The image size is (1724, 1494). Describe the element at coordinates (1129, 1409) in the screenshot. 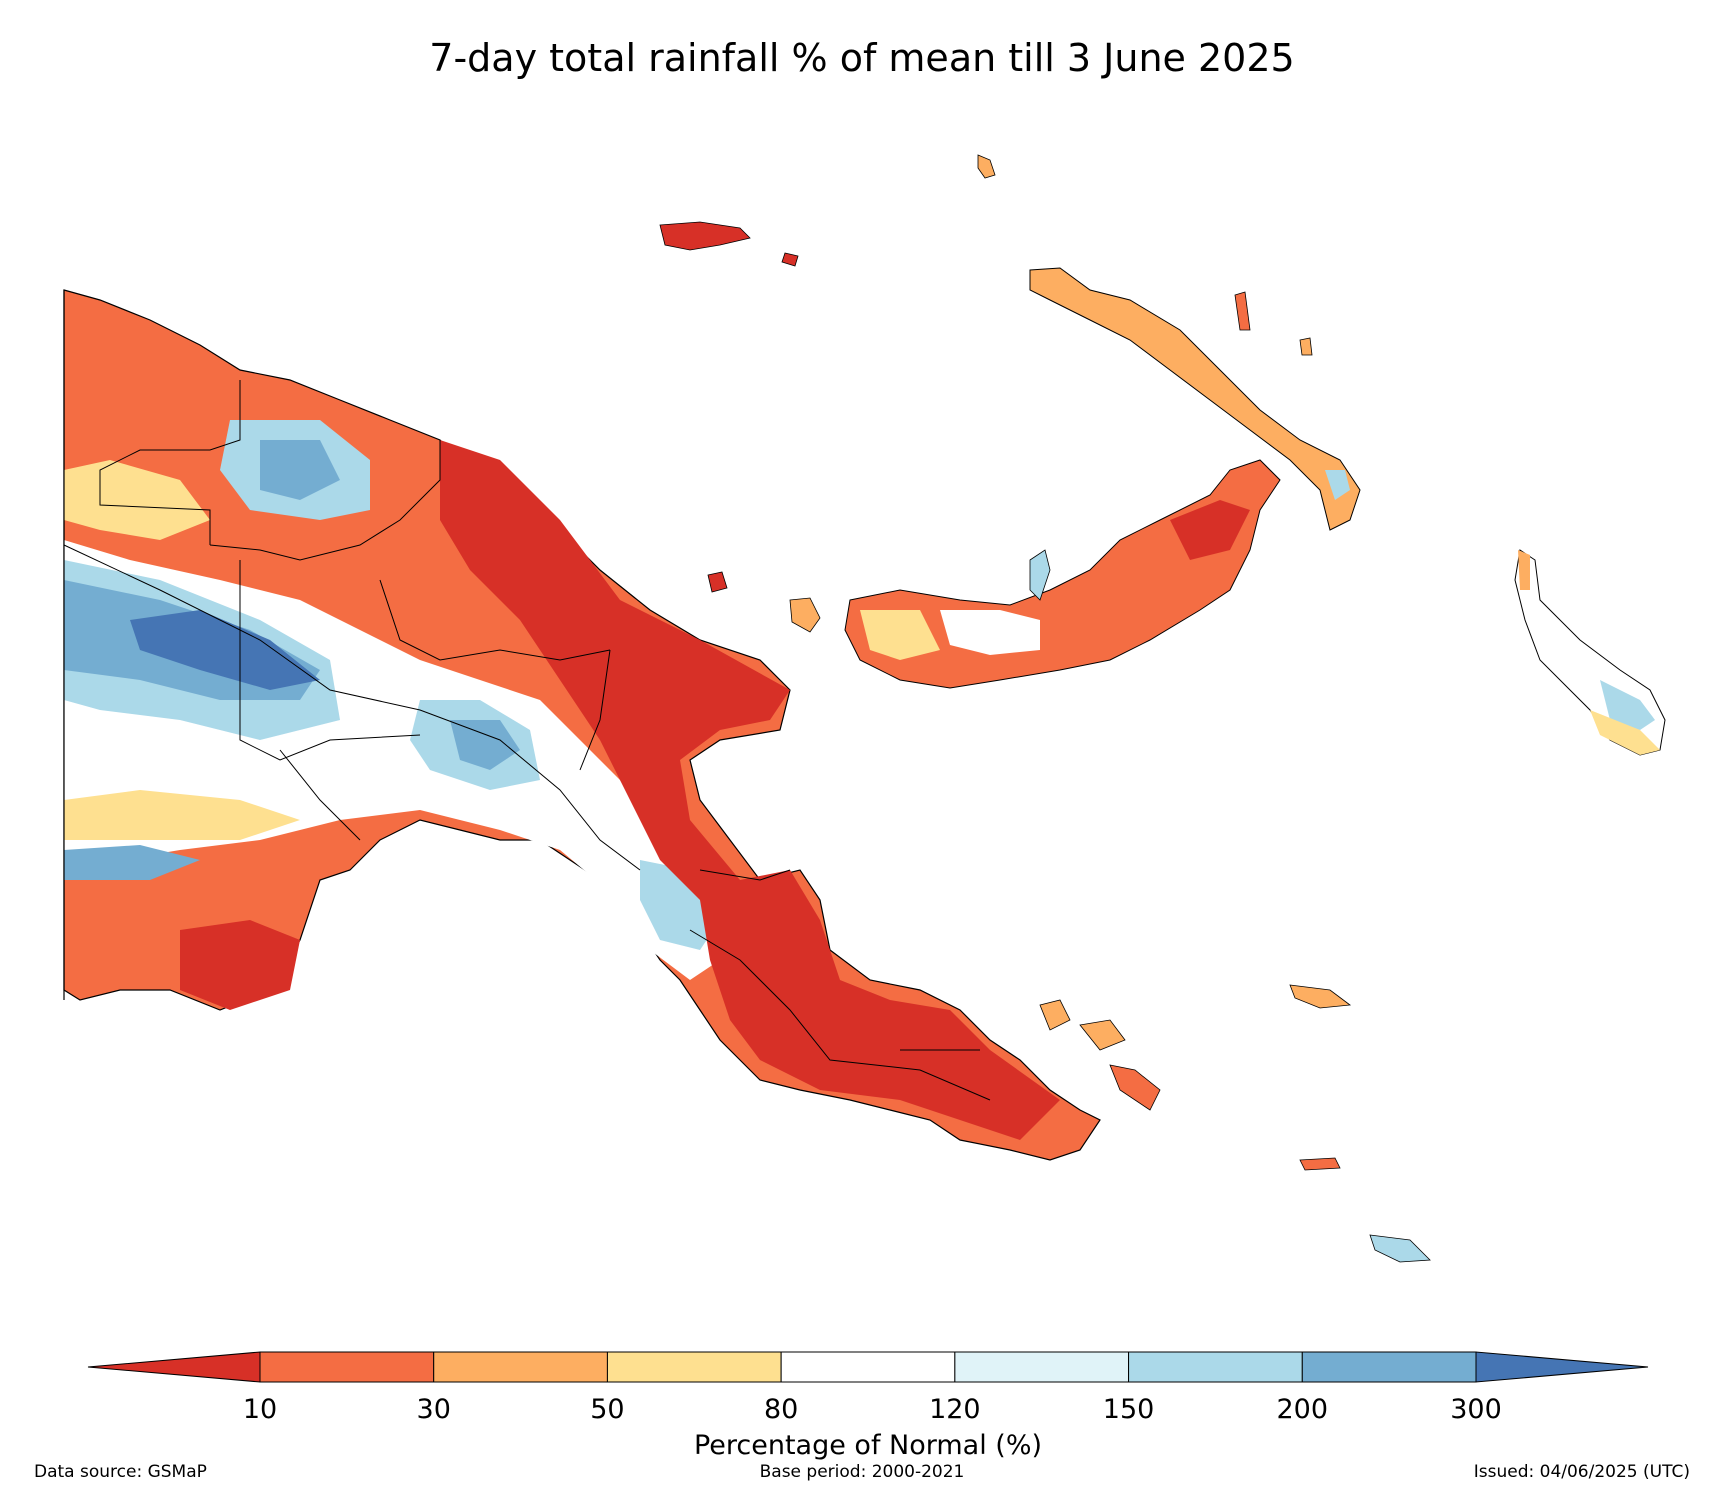

I see `colorbar-tick-label: 150` at that location.